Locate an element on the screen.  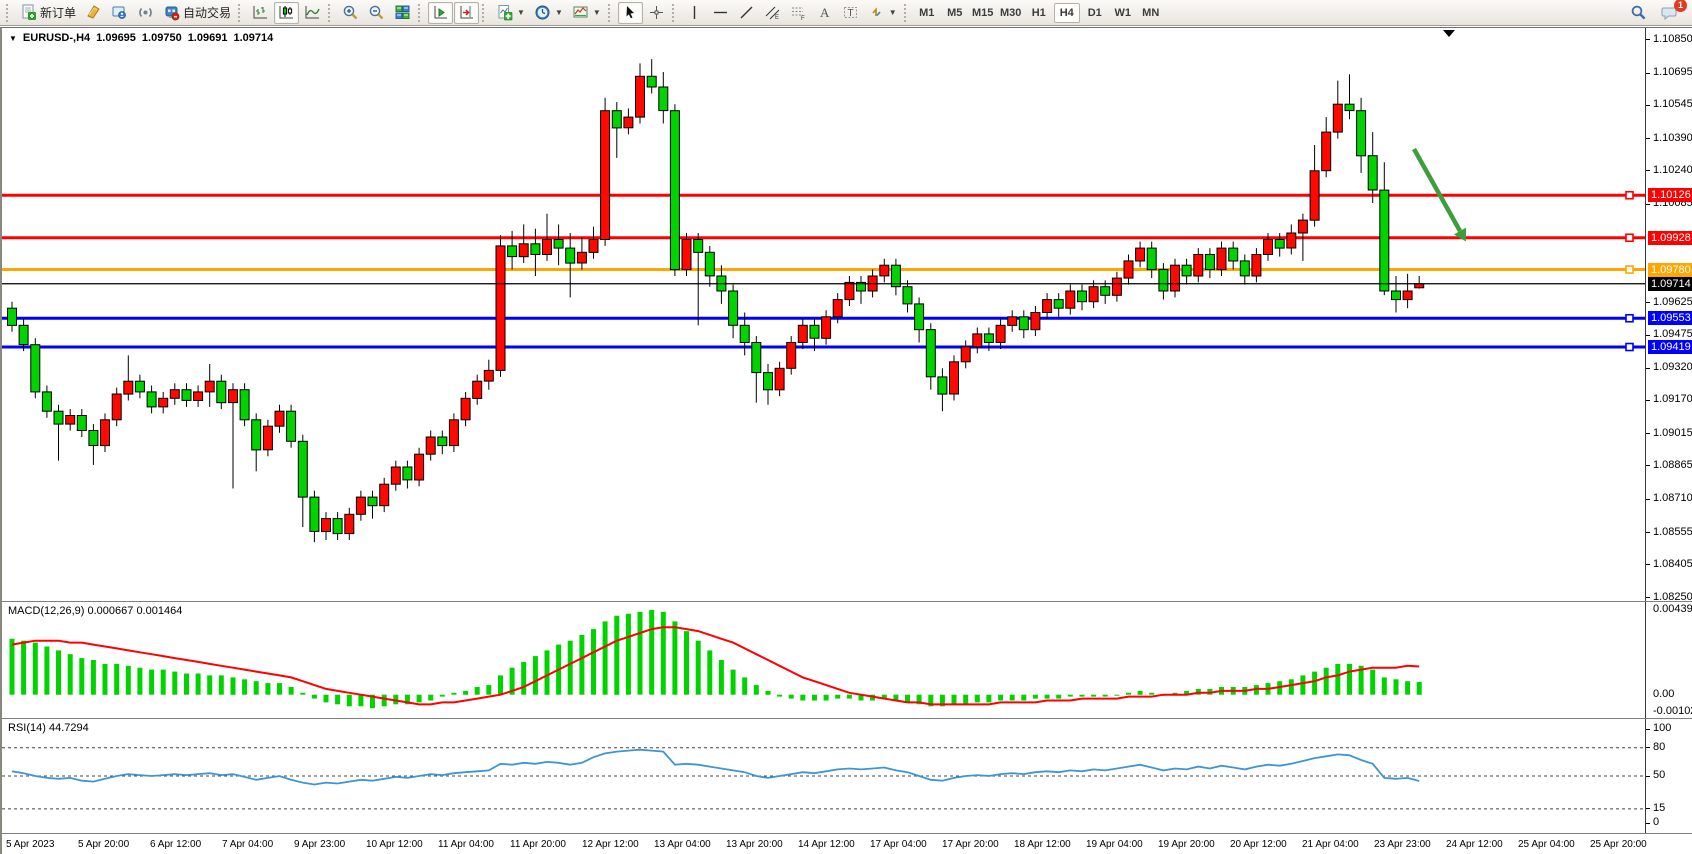
timeframe-button-h4: H4 is located at coordinates (1066, 12).